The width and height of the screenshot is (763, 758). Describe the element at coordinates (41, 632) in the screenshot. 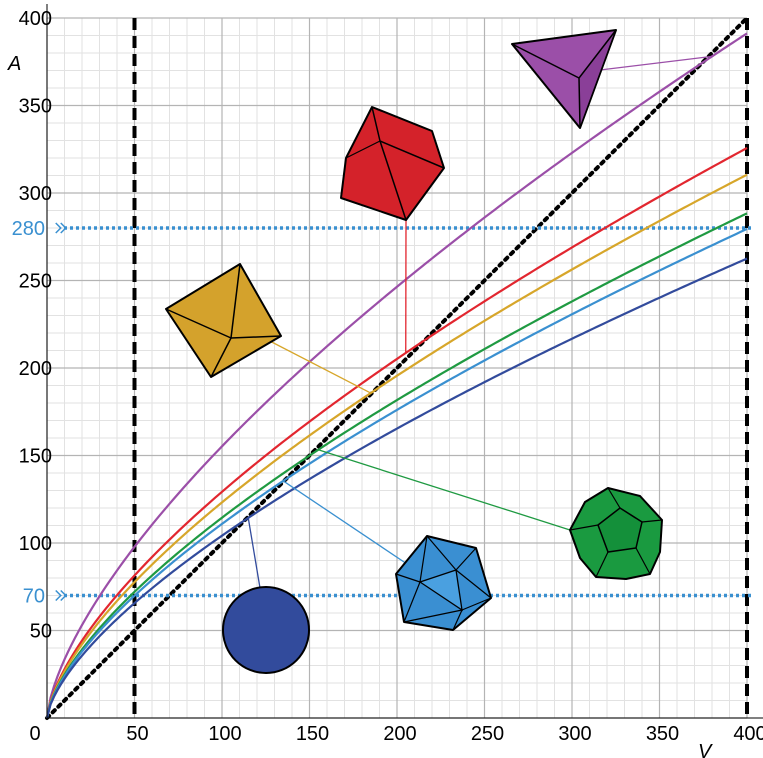

I see `y-tick-label: 50` at that location.